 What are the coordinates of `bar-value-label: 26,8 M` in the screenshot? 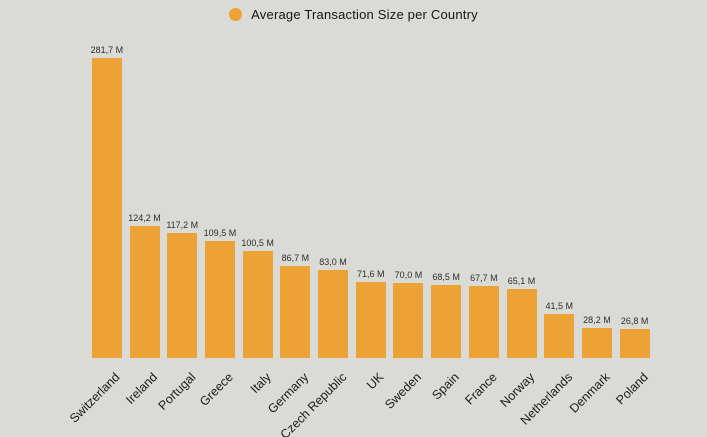 It's located at (634, 321).